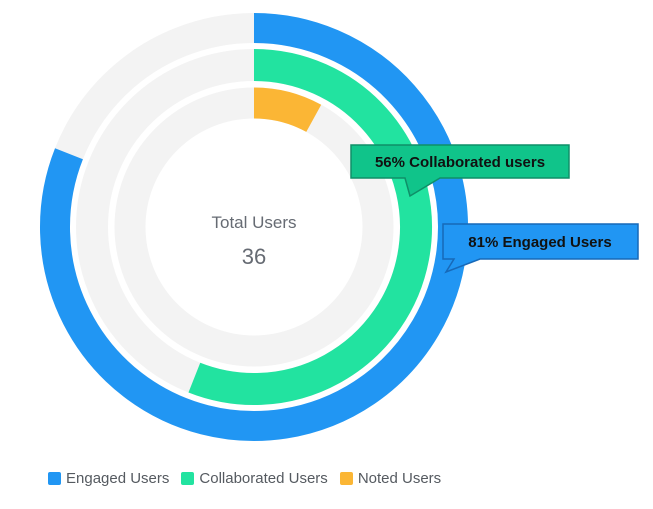 This screenshot has width=653, height=509. I want to click on callout-engaged: 81% Engaged Users, so click(540, 248).